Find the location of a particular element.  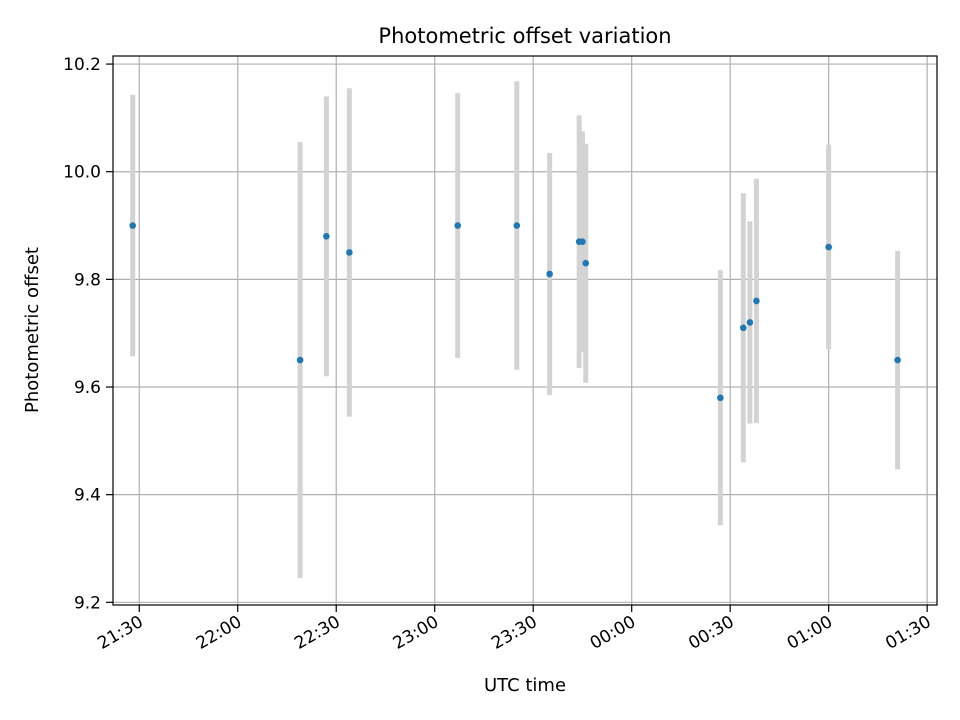

chart-title: Photometric offset variation is located at coordinates (524, 36).